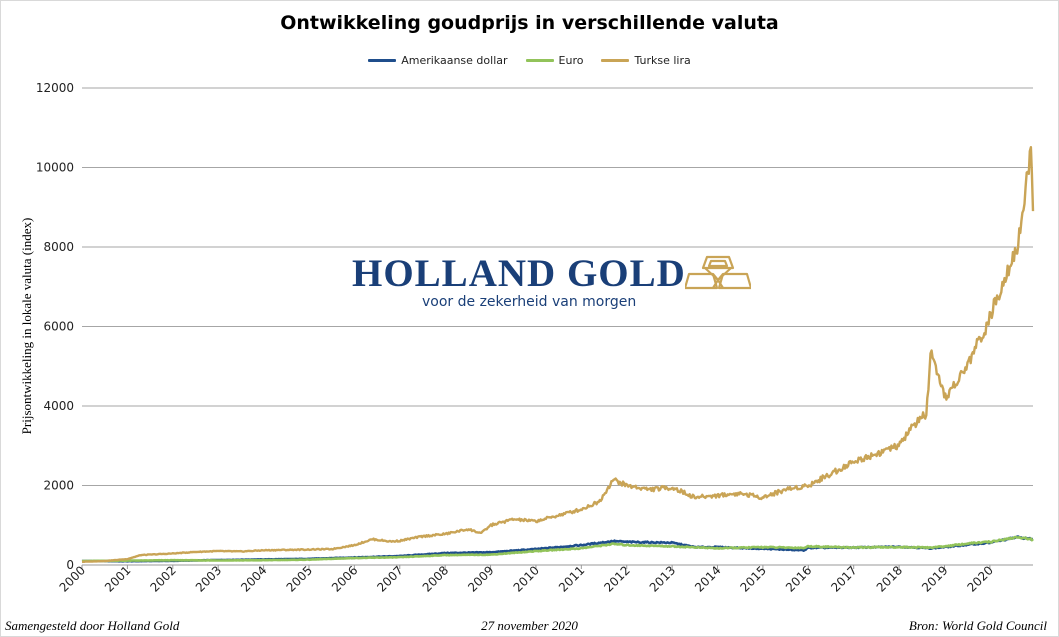 This screenshot has width=1059, height=637. Describe the element at coordinates (843, 578) in the screenshot. I see `x-tick-label: 2017` at that location.